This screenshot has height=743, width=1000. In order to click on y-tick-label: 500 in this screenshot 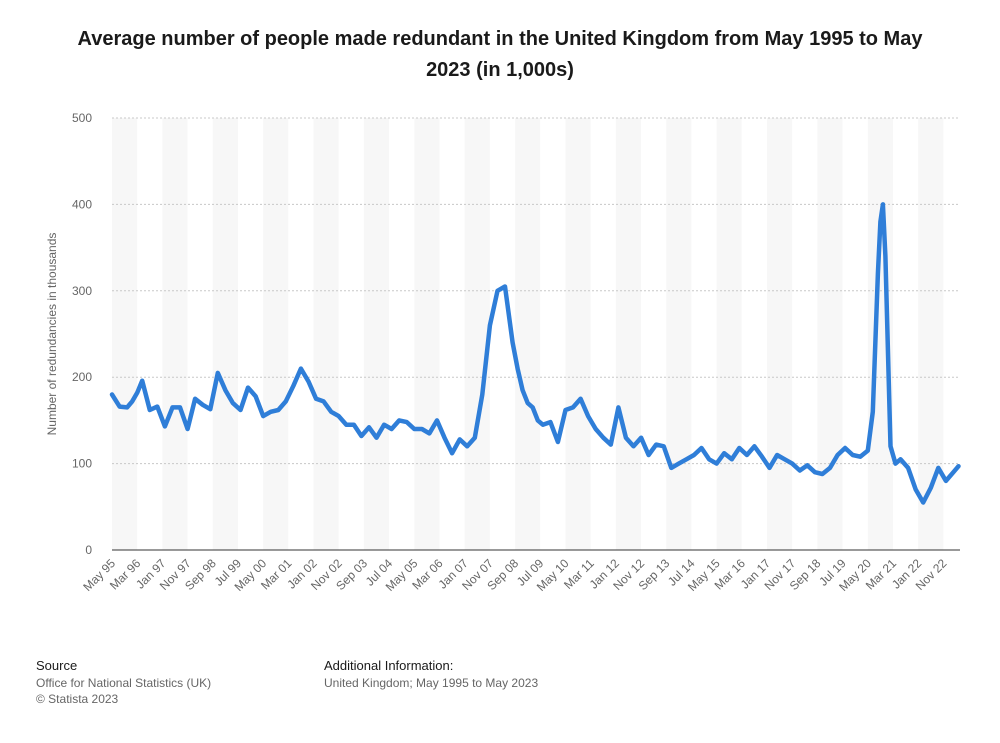, I will do `click(82, 118)`.